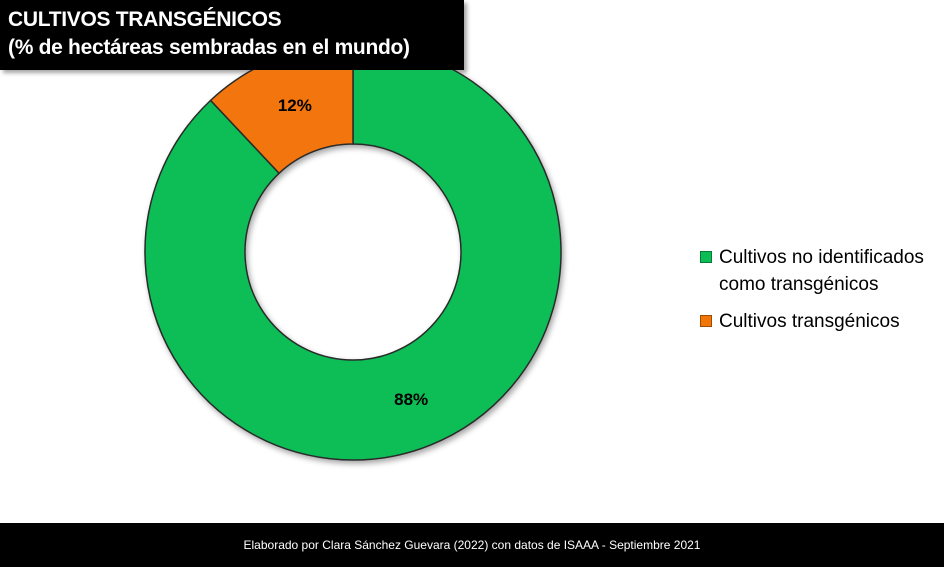 The width and height of the screenshot is (944, 567). I want to click on legend-swatch-orange, so click(706, 321).